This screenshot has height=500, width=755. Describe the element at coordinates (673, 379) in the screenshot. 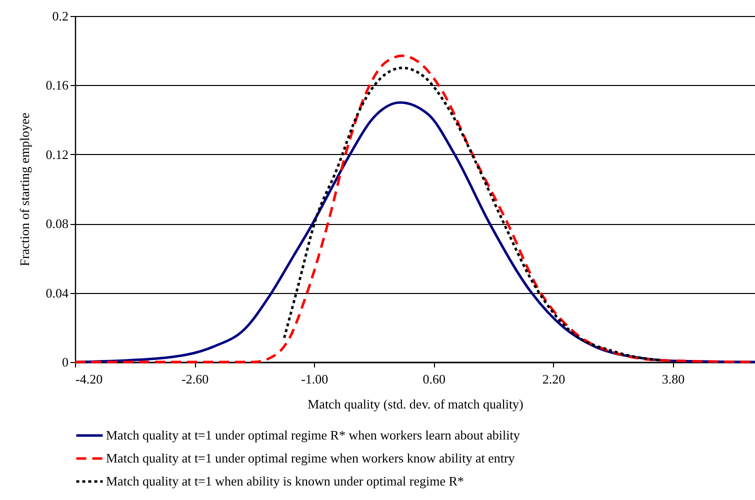

I see `x-tick-label: 3.80` at that location.